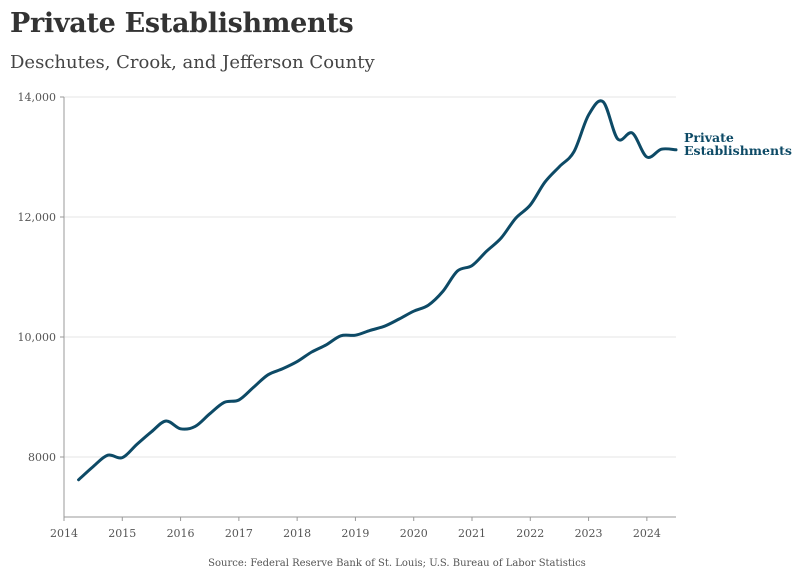  I want to click on x-tick-label: 2022, so click(530, 533).